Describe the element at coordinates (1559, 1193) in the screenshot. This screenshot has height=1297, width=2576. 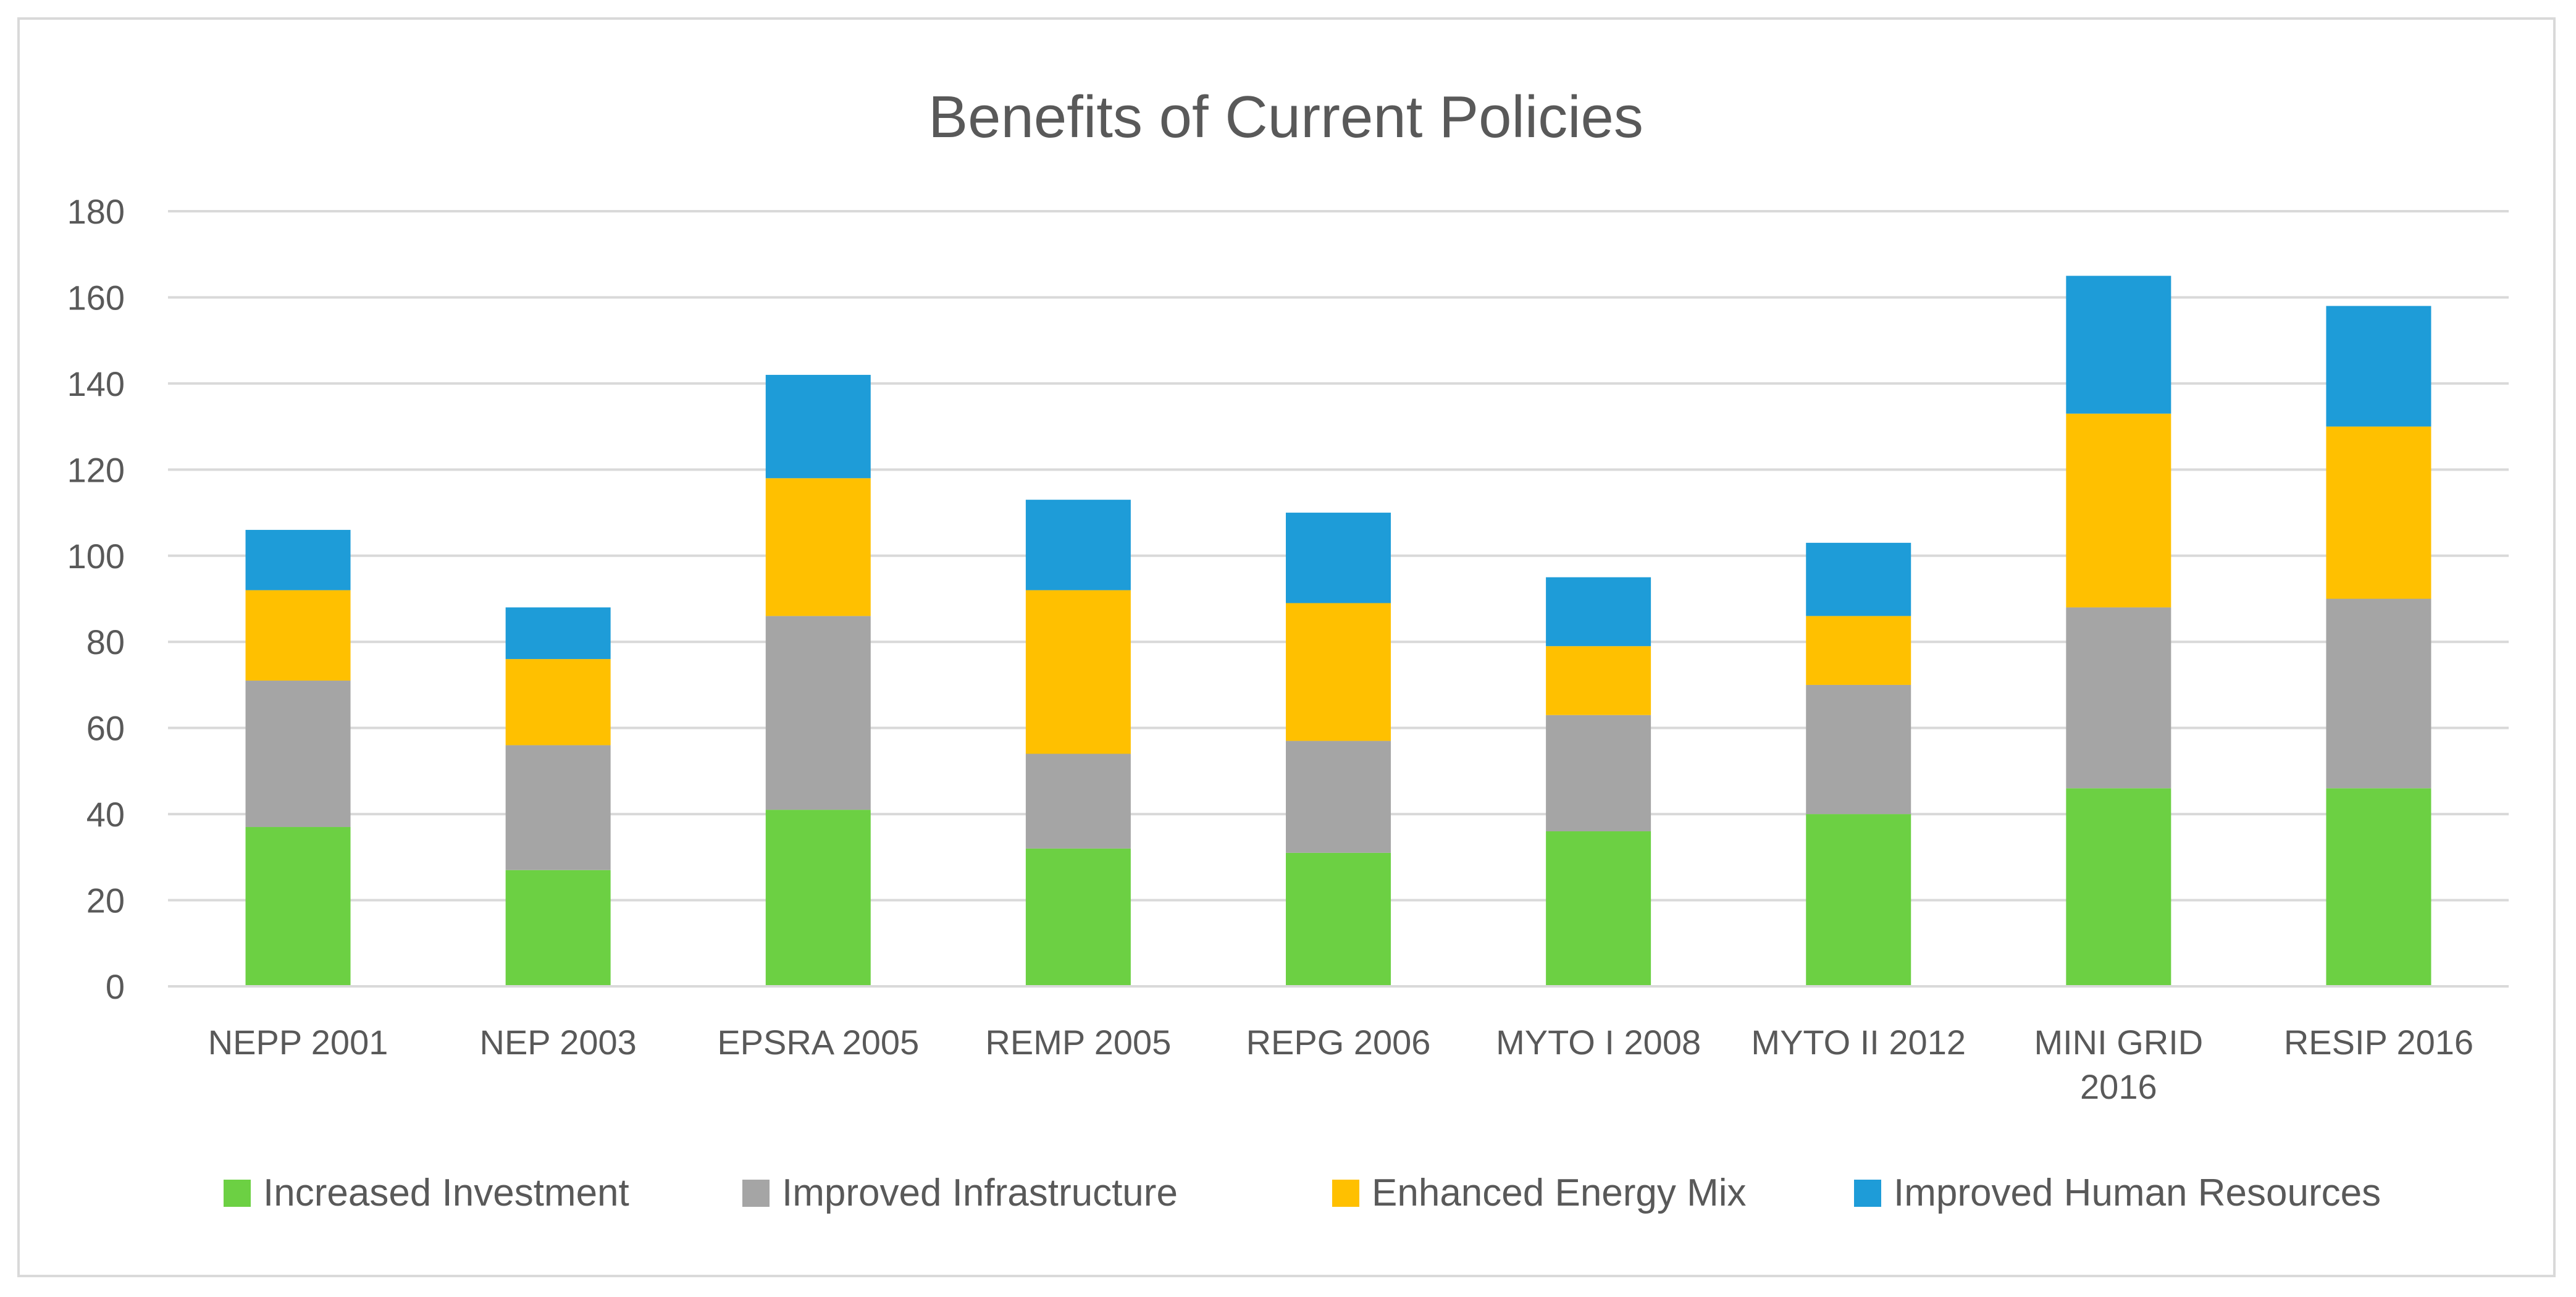
I see `legend-label: Enhanced Energy Mix` at that location.